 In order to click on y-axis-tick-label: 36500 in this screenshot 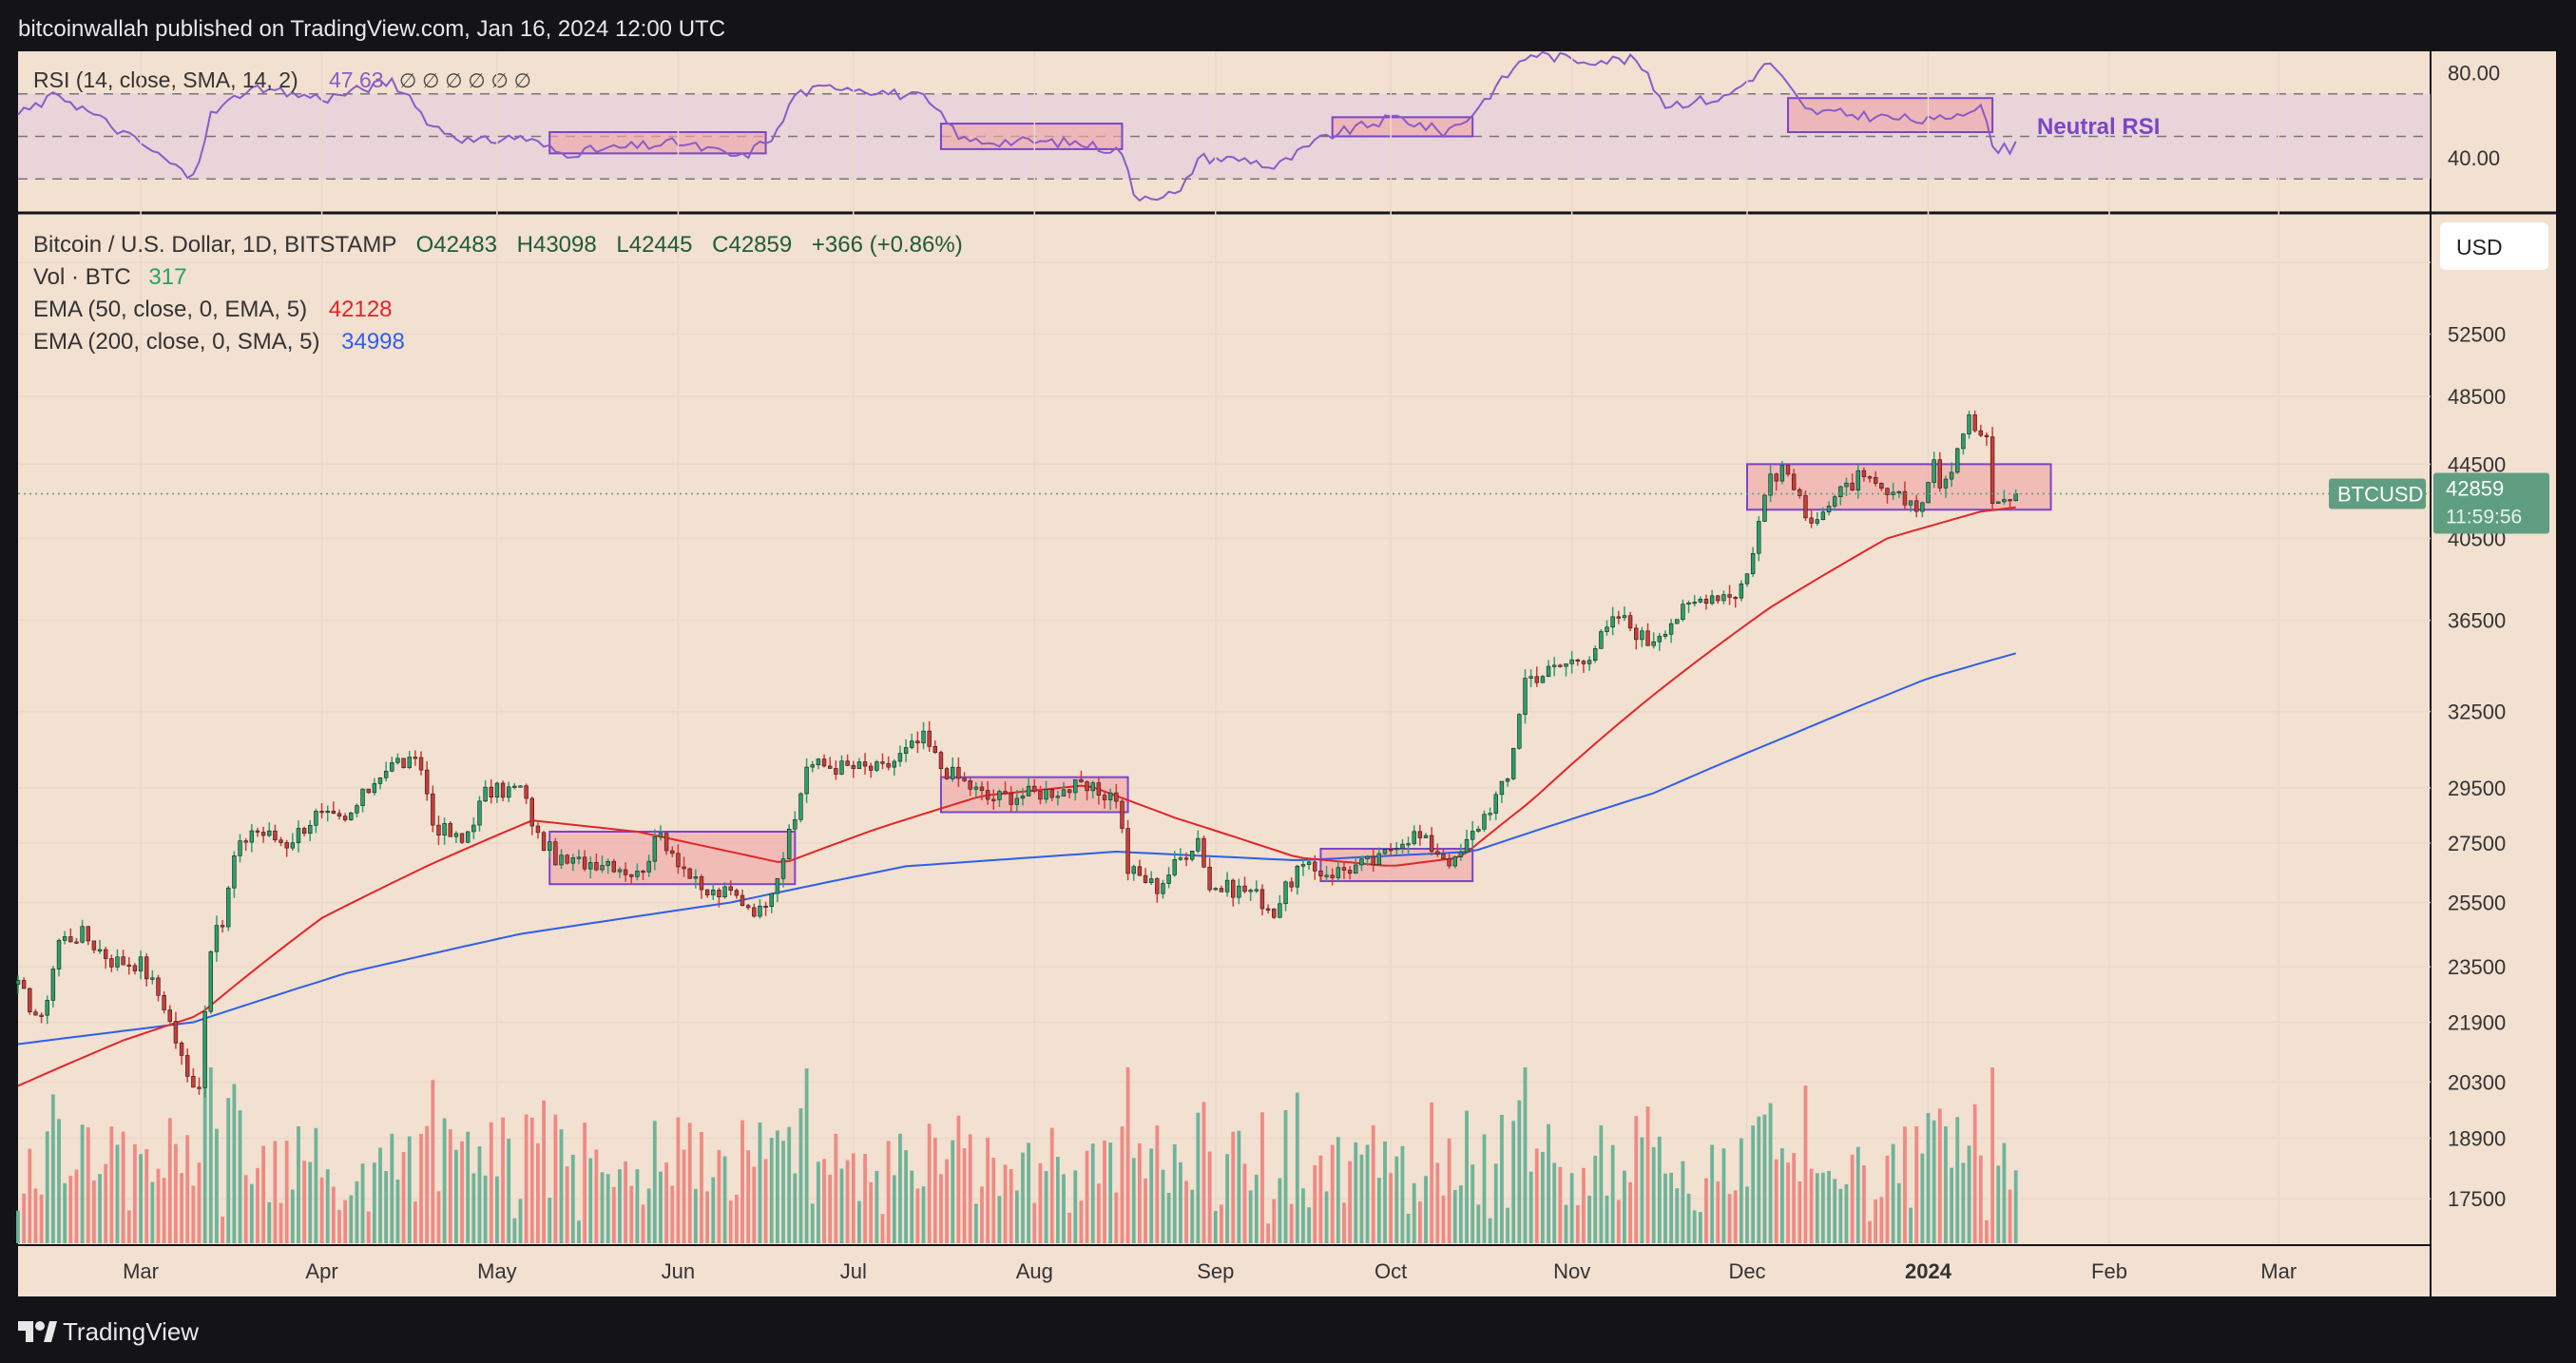, I will do `click(2477, 620)`.